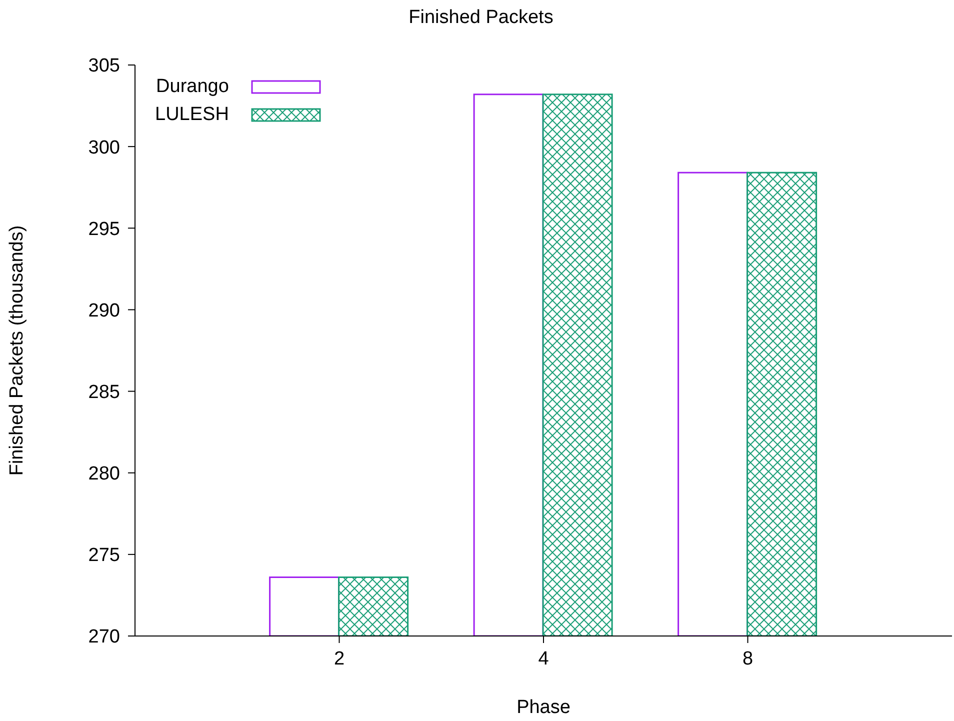 The height and width of the screenshot is (721, 954). Describe the element at coordinates (104, 474) in the screenshot. I see `y-tick-label: 280` at that location.